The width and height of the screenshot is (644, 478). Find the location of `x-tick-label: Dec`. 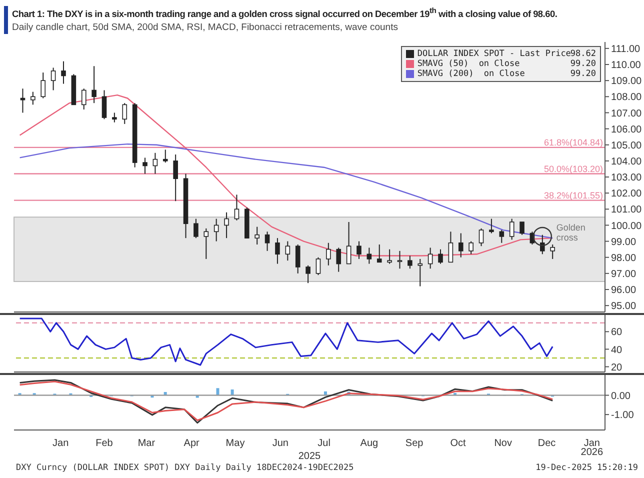

x-tick-label: Dec is located at coordinates (547, 443).